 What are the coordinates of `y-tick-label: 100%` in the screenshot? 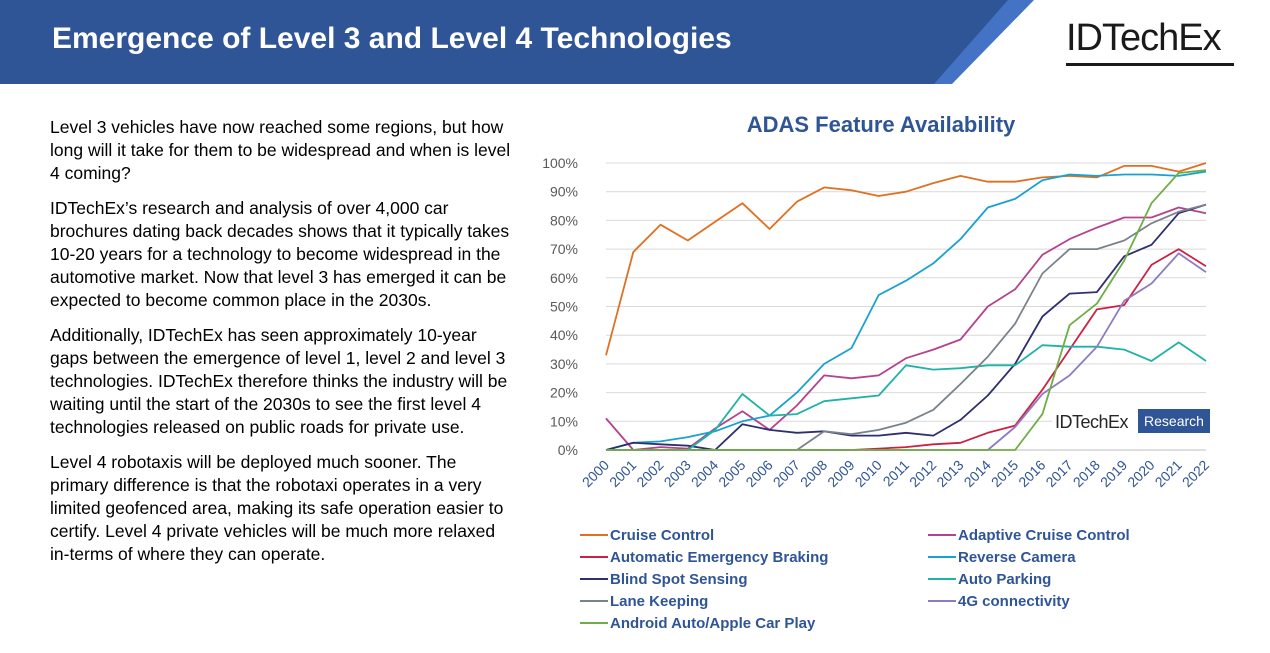 It's located at (560, 163).